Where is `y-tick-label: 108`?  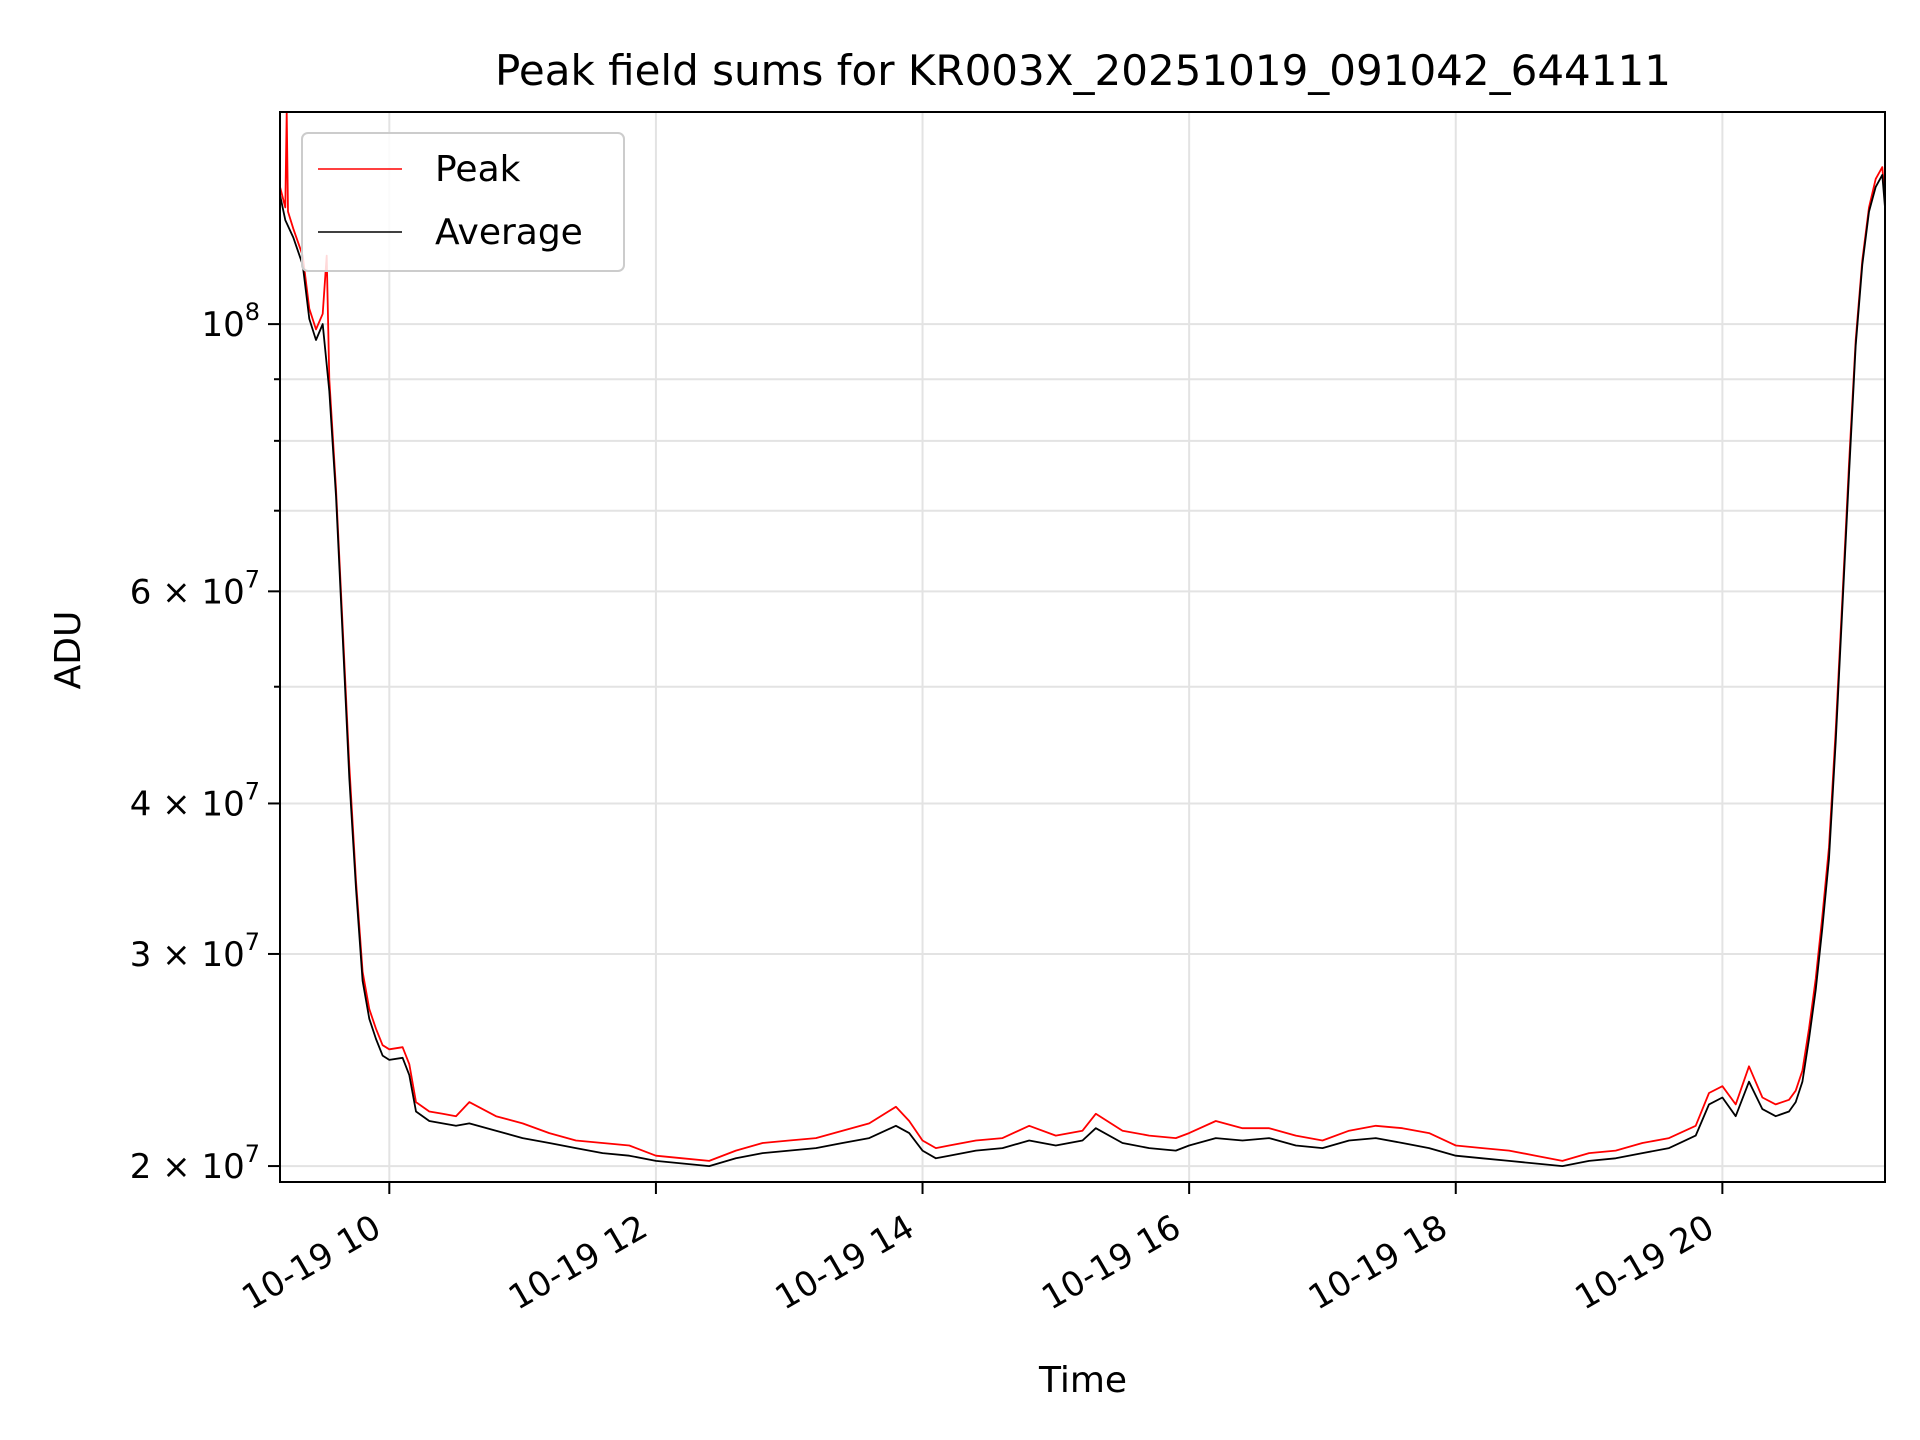 y-tick-label: 108 is located at coordinates (230, 321).